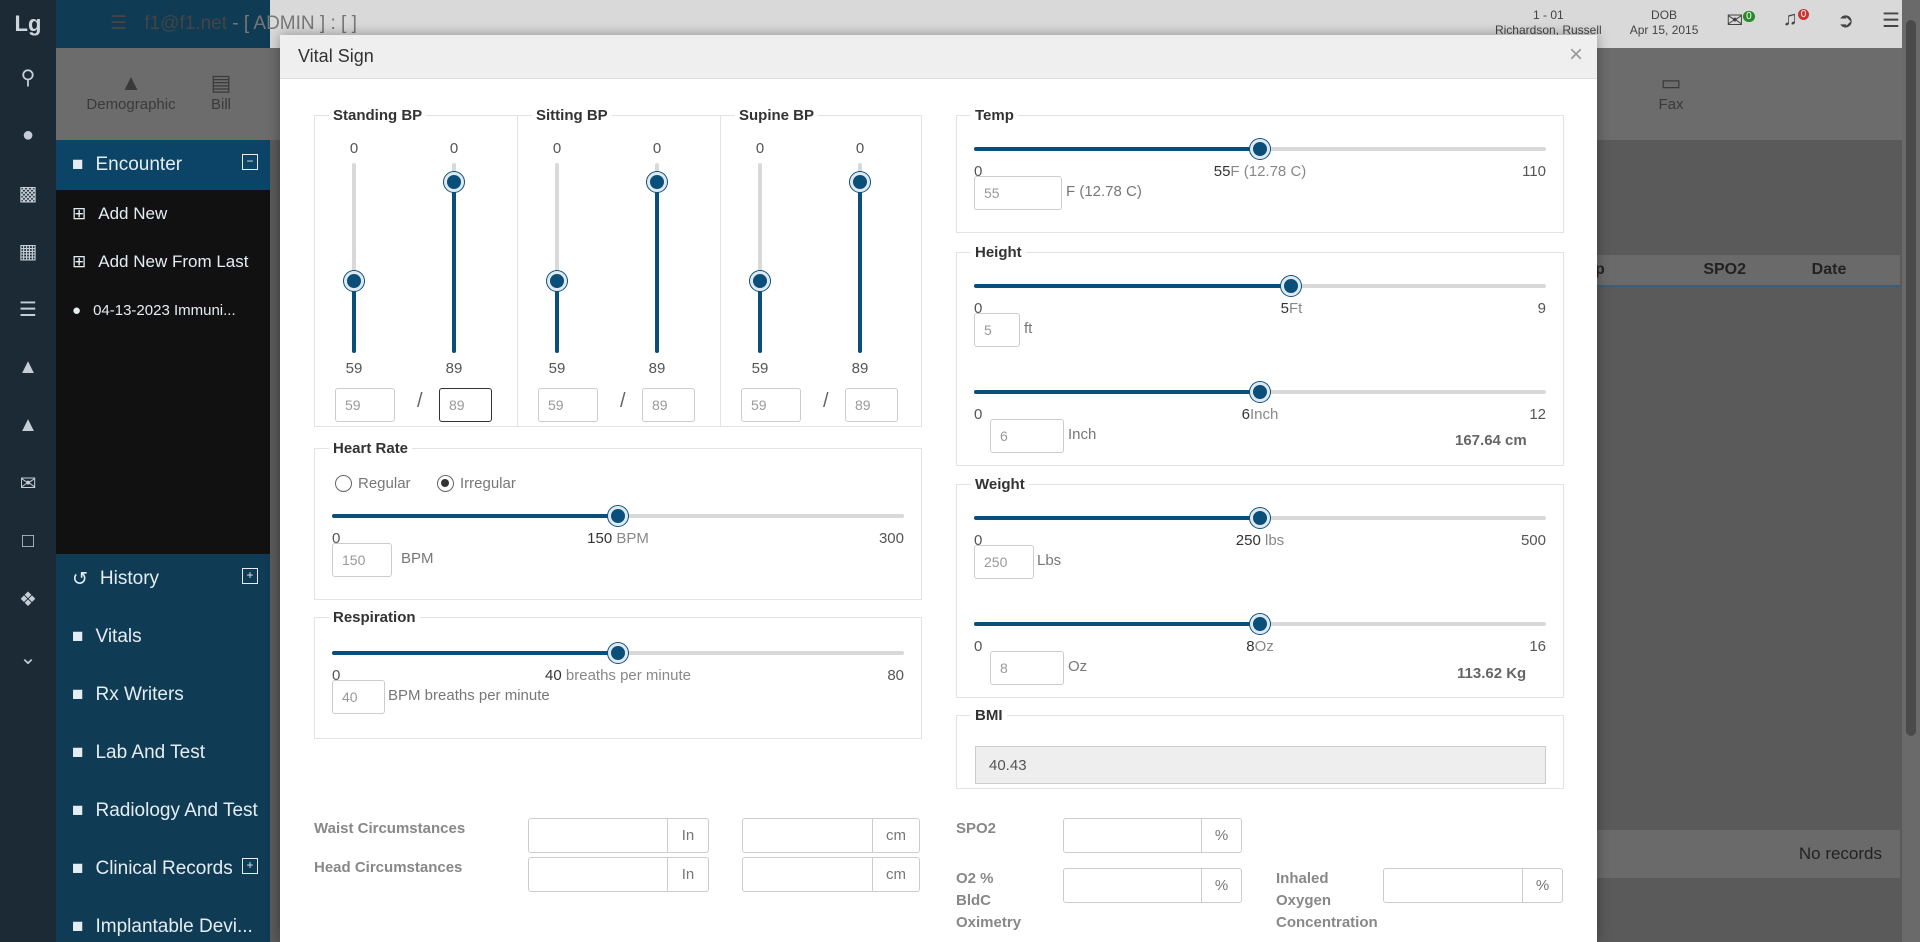 Image resolution: width=1920 pixels, height=942 pixels. Describe the element at coordinates (997, 330) in the screenshot. I see `height-ft-input` at that location.